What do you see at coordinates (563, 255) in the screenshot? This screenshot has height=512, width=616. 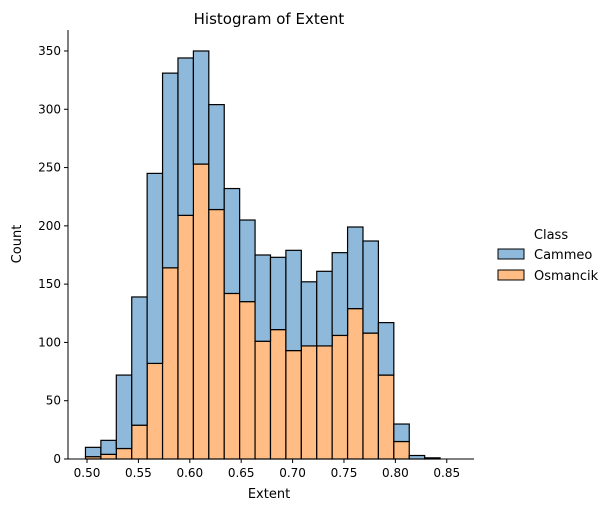 I see `legend-label-cammeo: Cammeo` at bounding box center [563, 255].